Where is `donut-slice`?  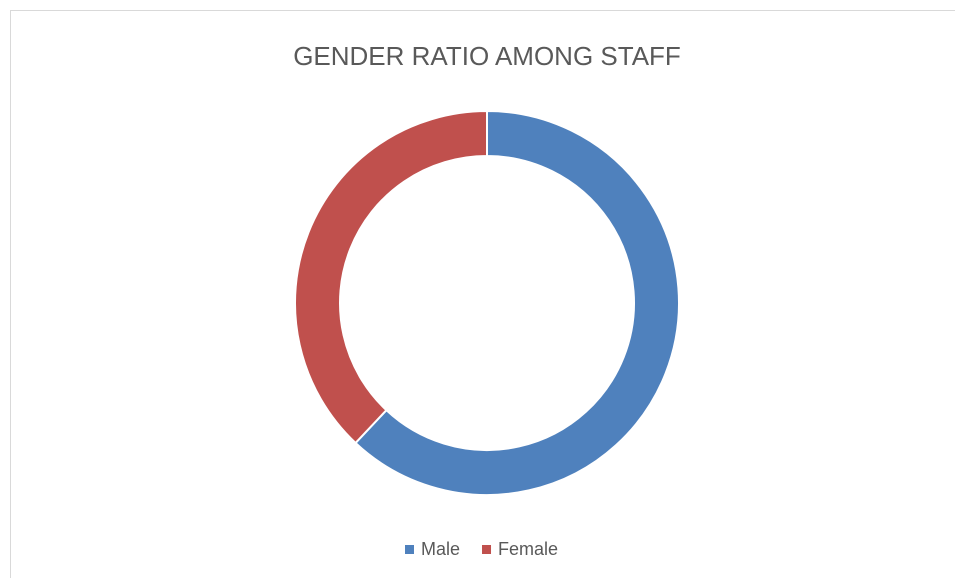
donut-slice is located at coordinates (391, 277).